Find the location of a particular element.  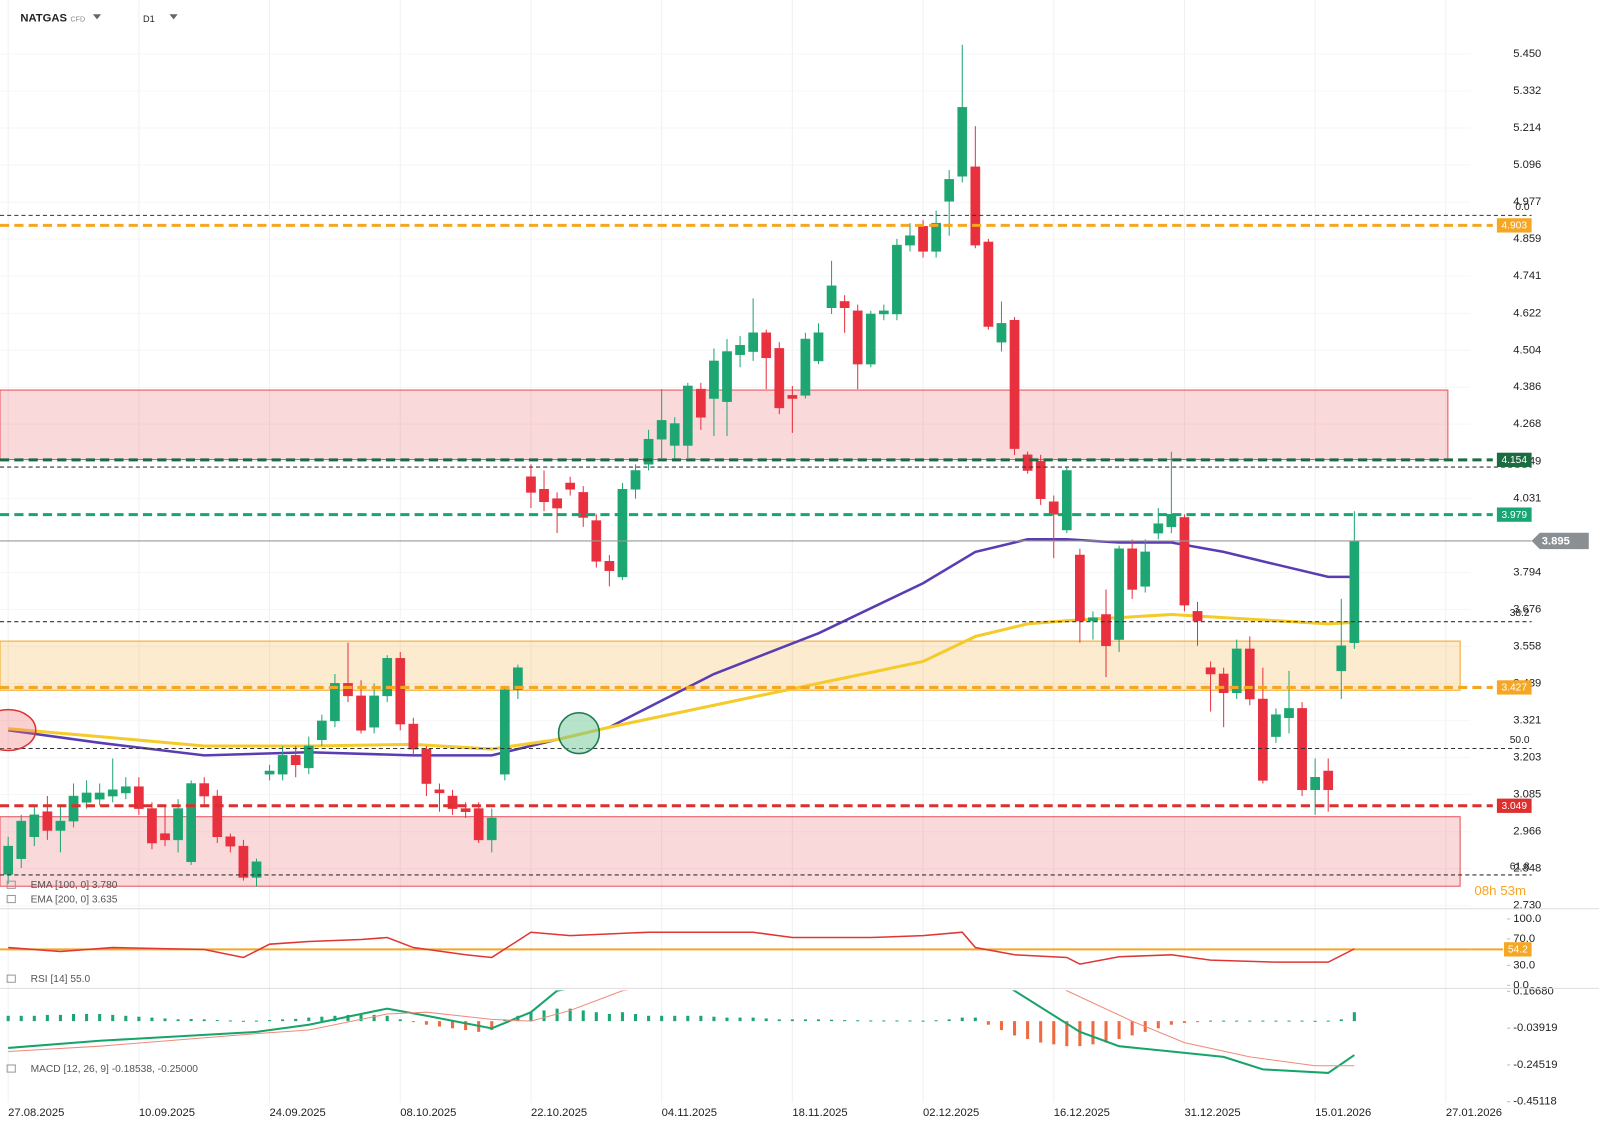

x-tick-label: 18.11.2025 is located at coordinates (819, 1113).